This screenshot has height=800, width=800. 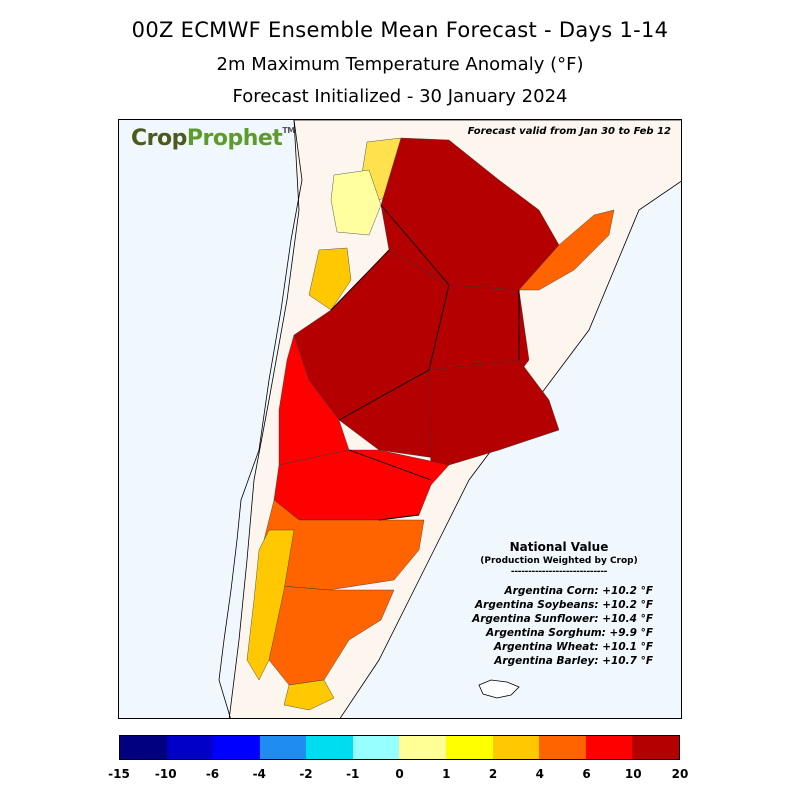 I want to click on colorbar-tick-label: 10, so click(x=633, y=774).